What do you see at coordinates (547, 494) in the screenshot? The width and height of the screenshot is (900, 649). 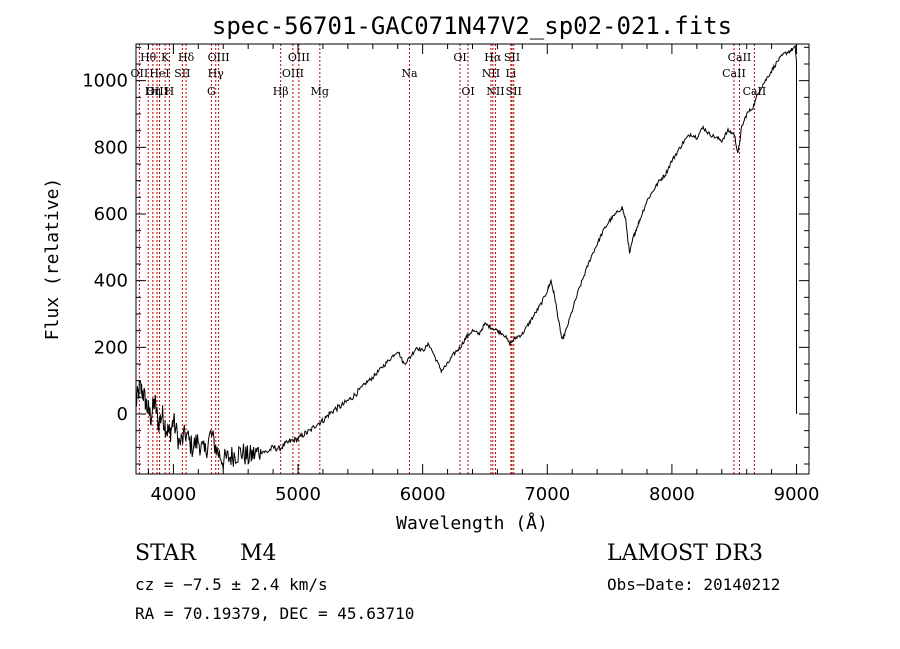 I see `x-tick-label: 7000` at bounding box center [547, 494].